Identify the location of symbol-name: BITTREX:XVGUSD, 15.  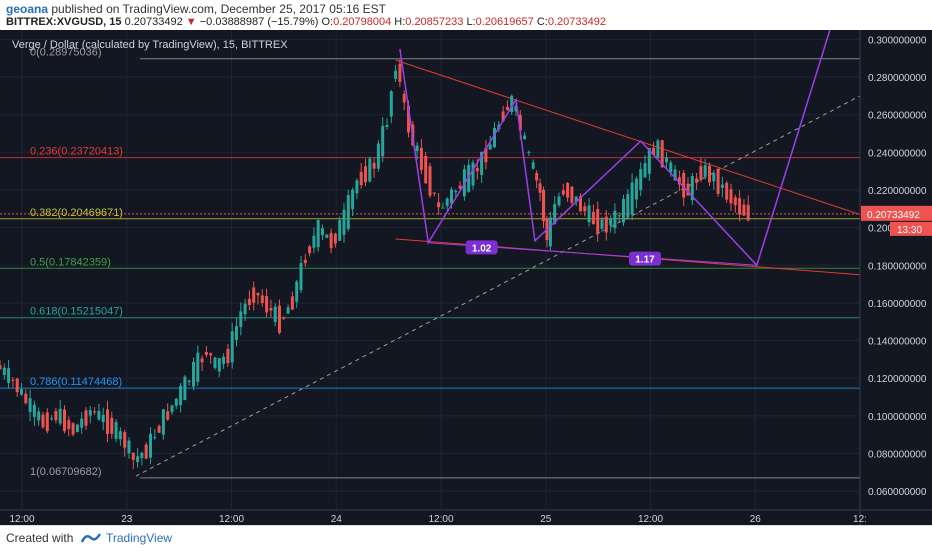
(64, 22).